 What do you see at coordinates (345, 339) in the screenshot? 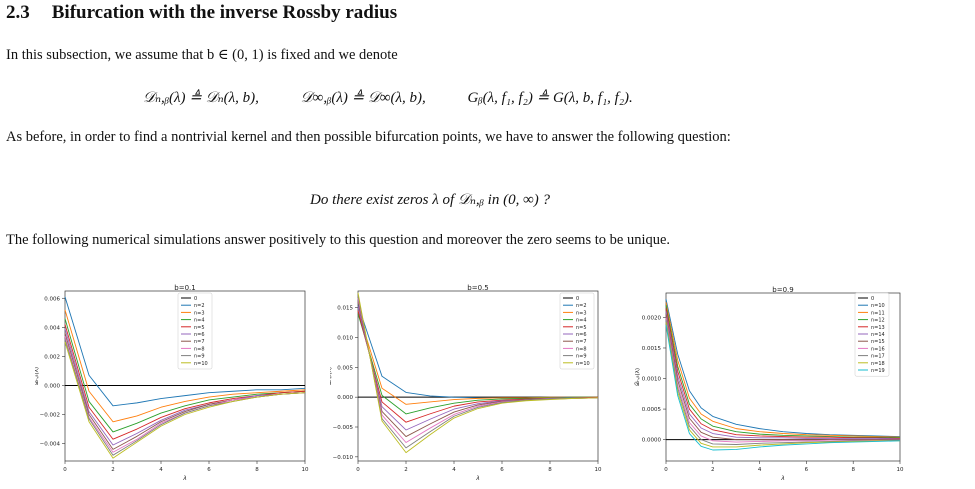
I see `y-tick-label: 0.010` at bounding box center [345, 339].